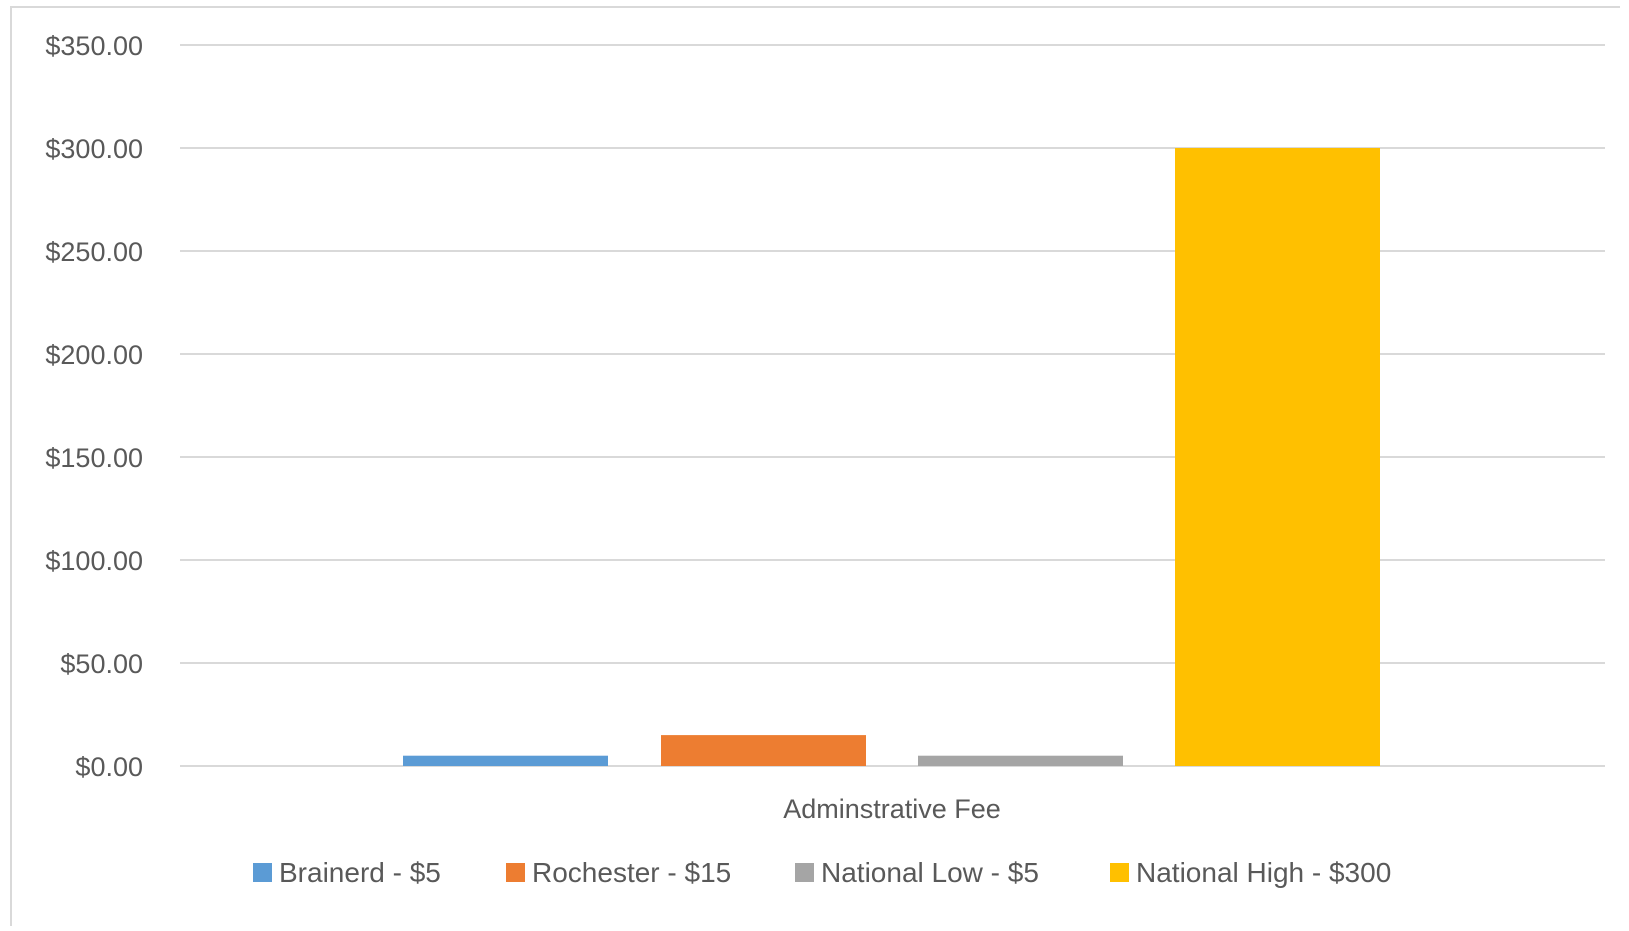 The height and width of the screenshot is (931, 1629). Describe the element at coordinates (94, 252) in the screenshot. I see `y-tick-label: $250.00` at that location.